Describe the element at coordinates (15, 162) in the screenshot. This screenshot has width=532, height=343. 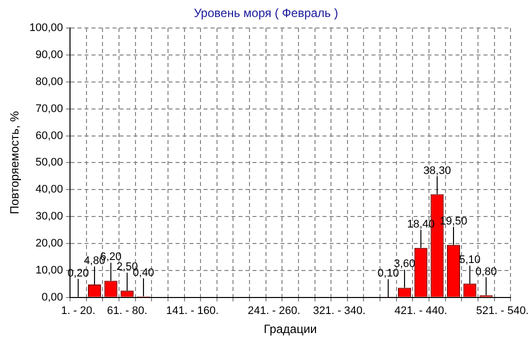
I see `y-axis-title: Повторяемость, %` at that location.